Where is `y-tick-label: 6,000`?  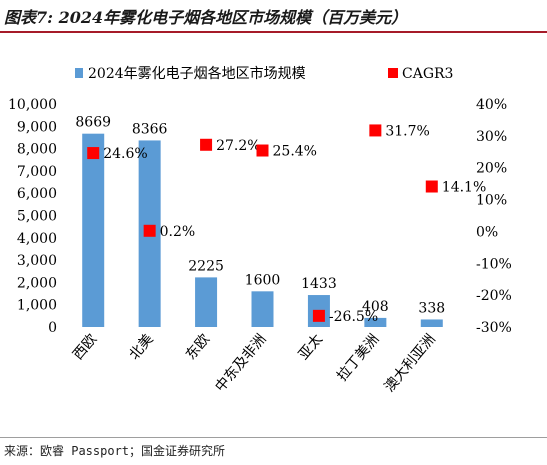 y-tick-label: 6,000 is located at coordinates (37, 194).